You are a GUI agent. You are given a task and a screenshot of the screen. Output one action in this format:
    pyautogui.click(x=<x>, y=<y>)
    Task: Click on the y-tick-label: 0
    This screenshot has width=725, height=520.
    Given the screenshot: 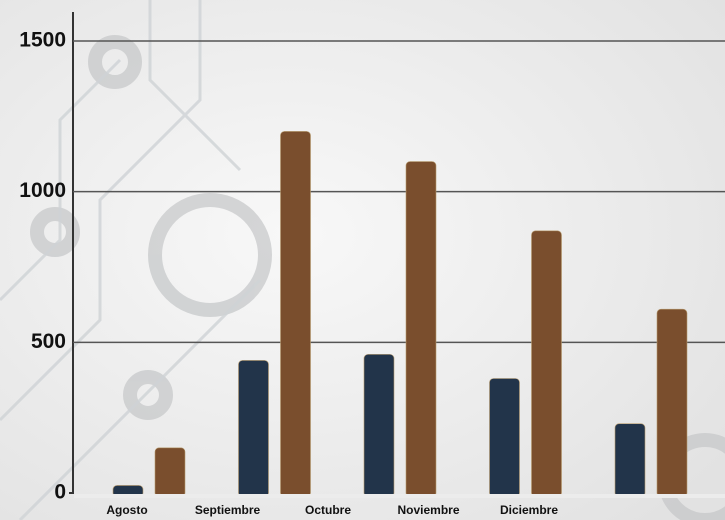 What is the action you would take?
    pyautogui.click(x=60, y=492)
    